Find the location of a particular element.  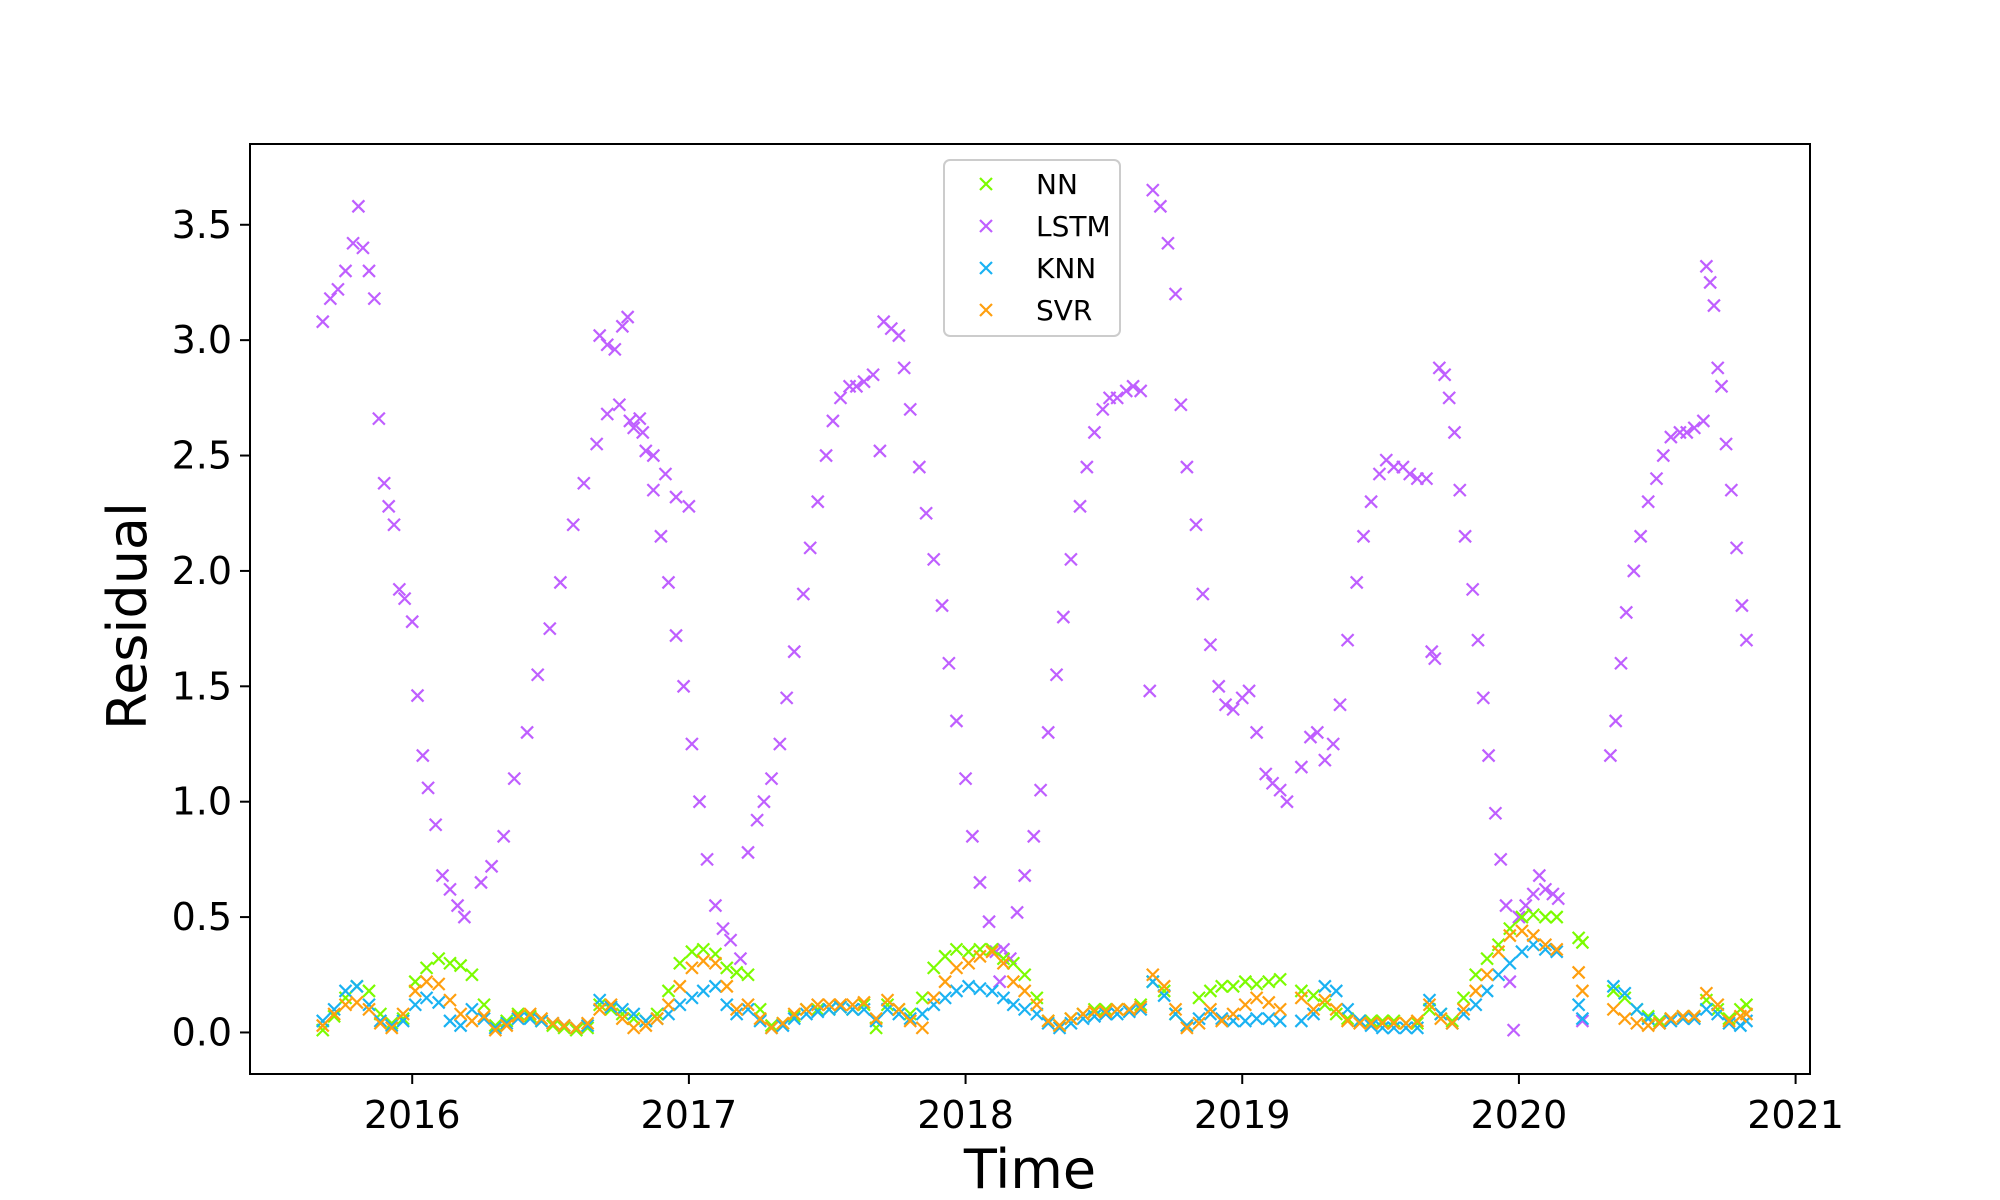

x-tick-label: 2021 is located at coordinates (1795, 1115).